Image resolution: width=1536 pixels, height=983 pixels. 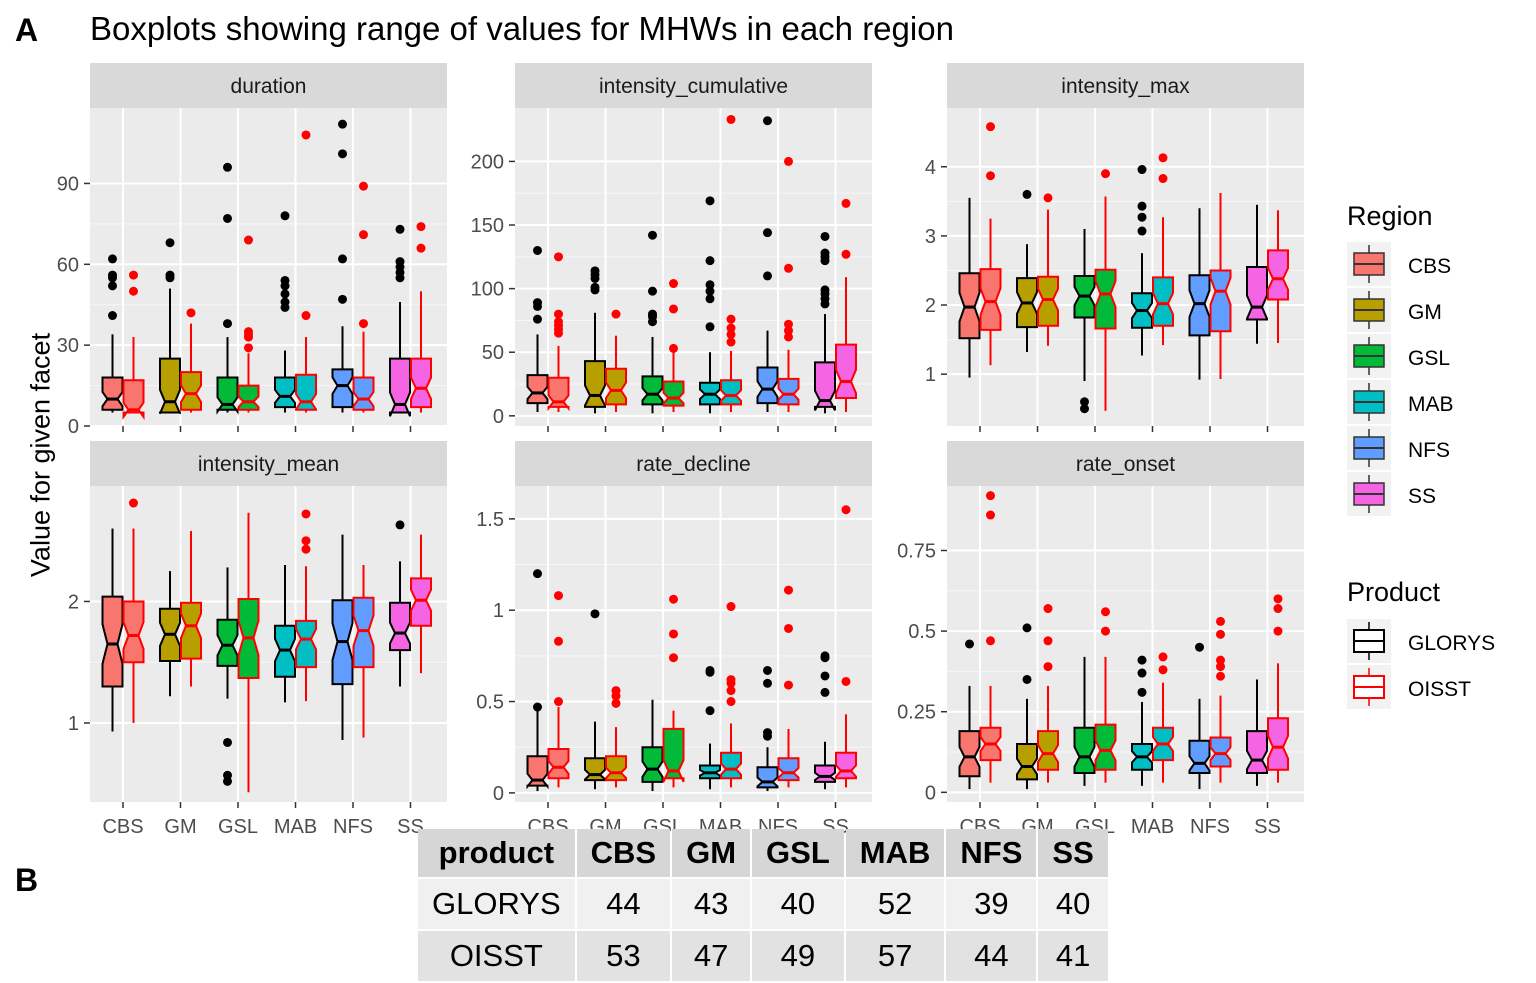 What do you see at coordinates (1073, 956) in the screenshot?
I see `table-cell: 41` at bounding box center [1073, 956].